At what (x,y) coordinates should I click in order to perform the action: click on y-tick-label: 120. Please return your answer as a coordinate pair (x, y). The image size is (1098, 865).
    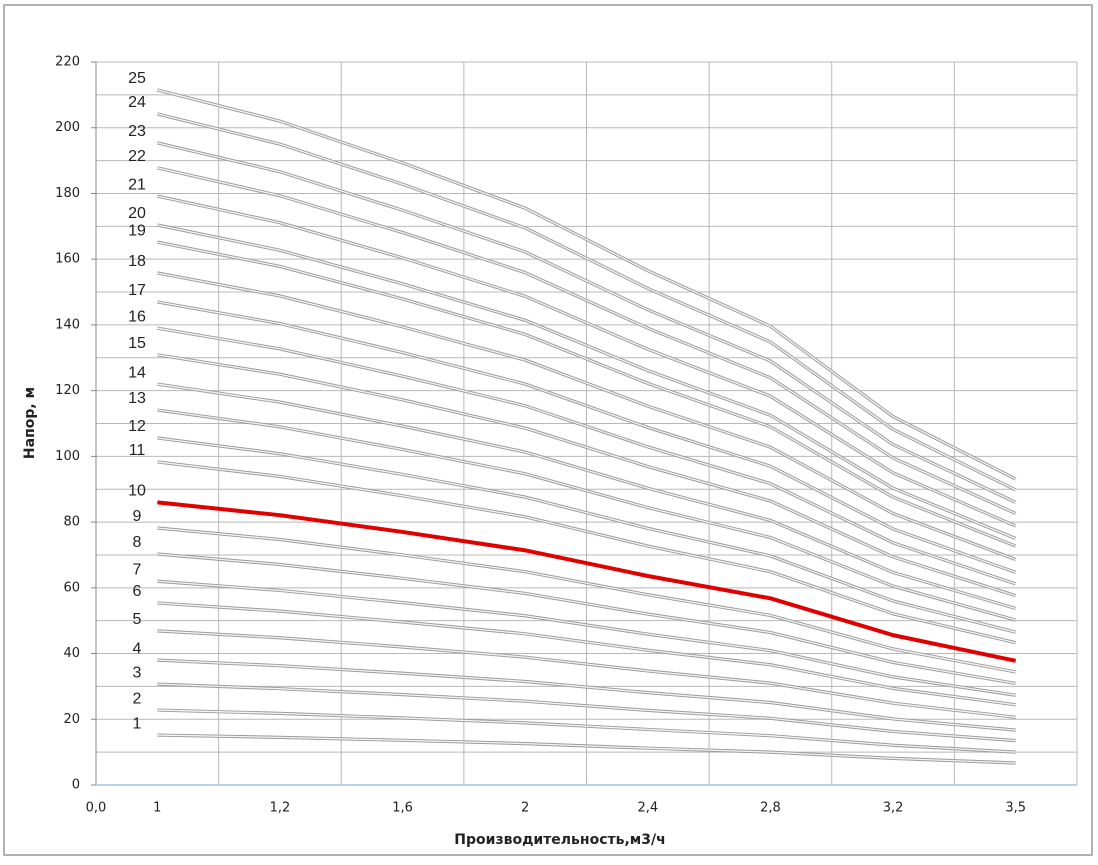
    Looking at the image, I should click on (67, 390).